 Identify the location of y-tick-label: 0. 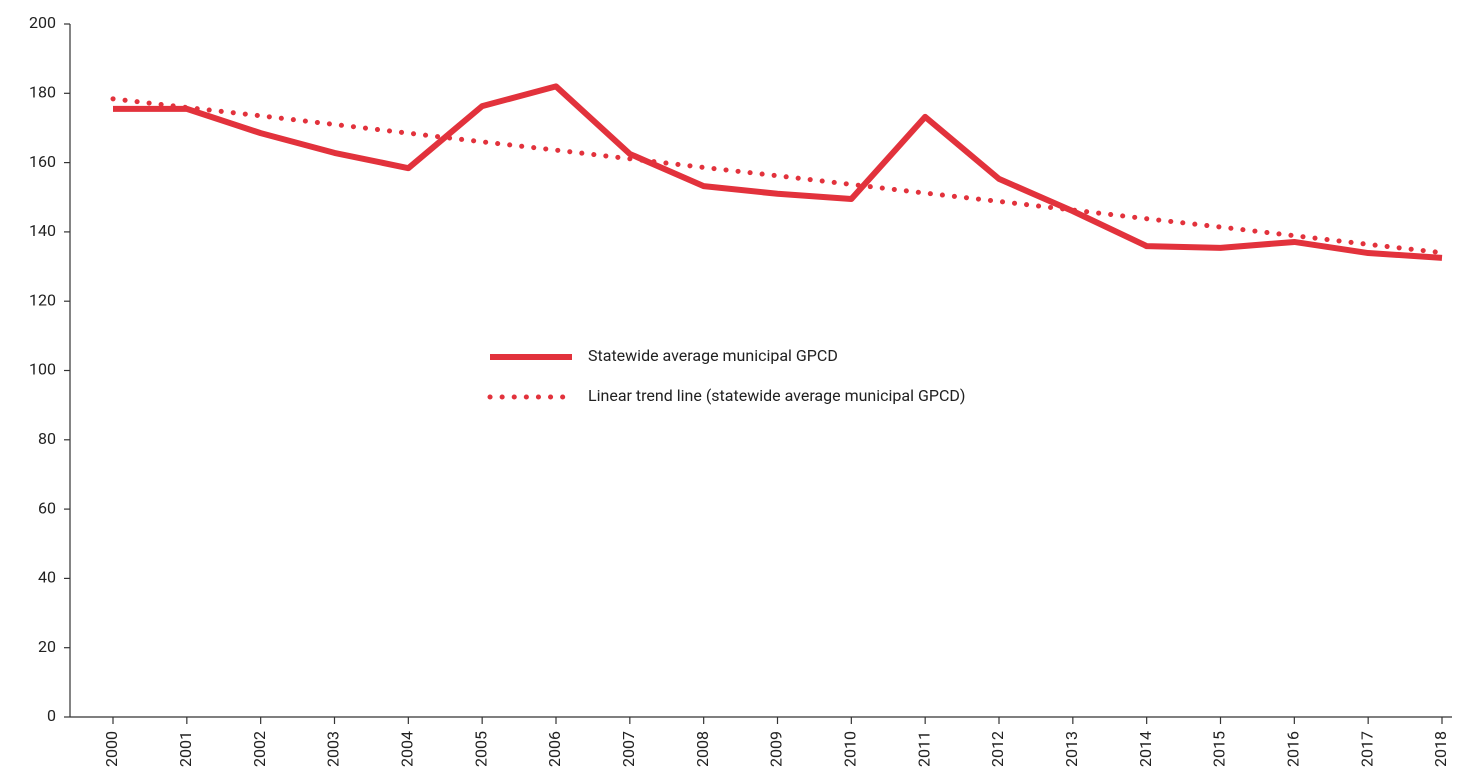
(51, 715).